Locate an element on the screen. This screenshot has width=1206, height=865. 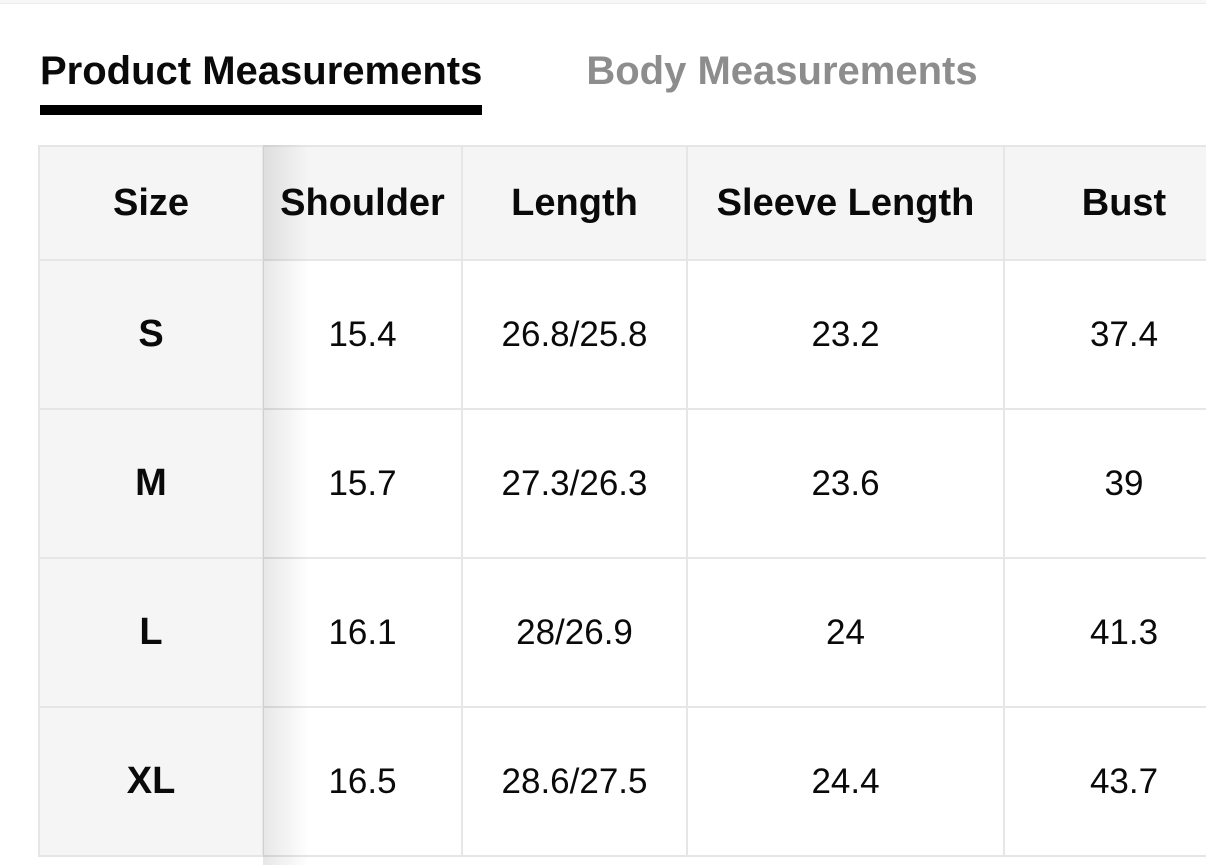
measurement-cell: 39 is located at coordinates (1104, 483).